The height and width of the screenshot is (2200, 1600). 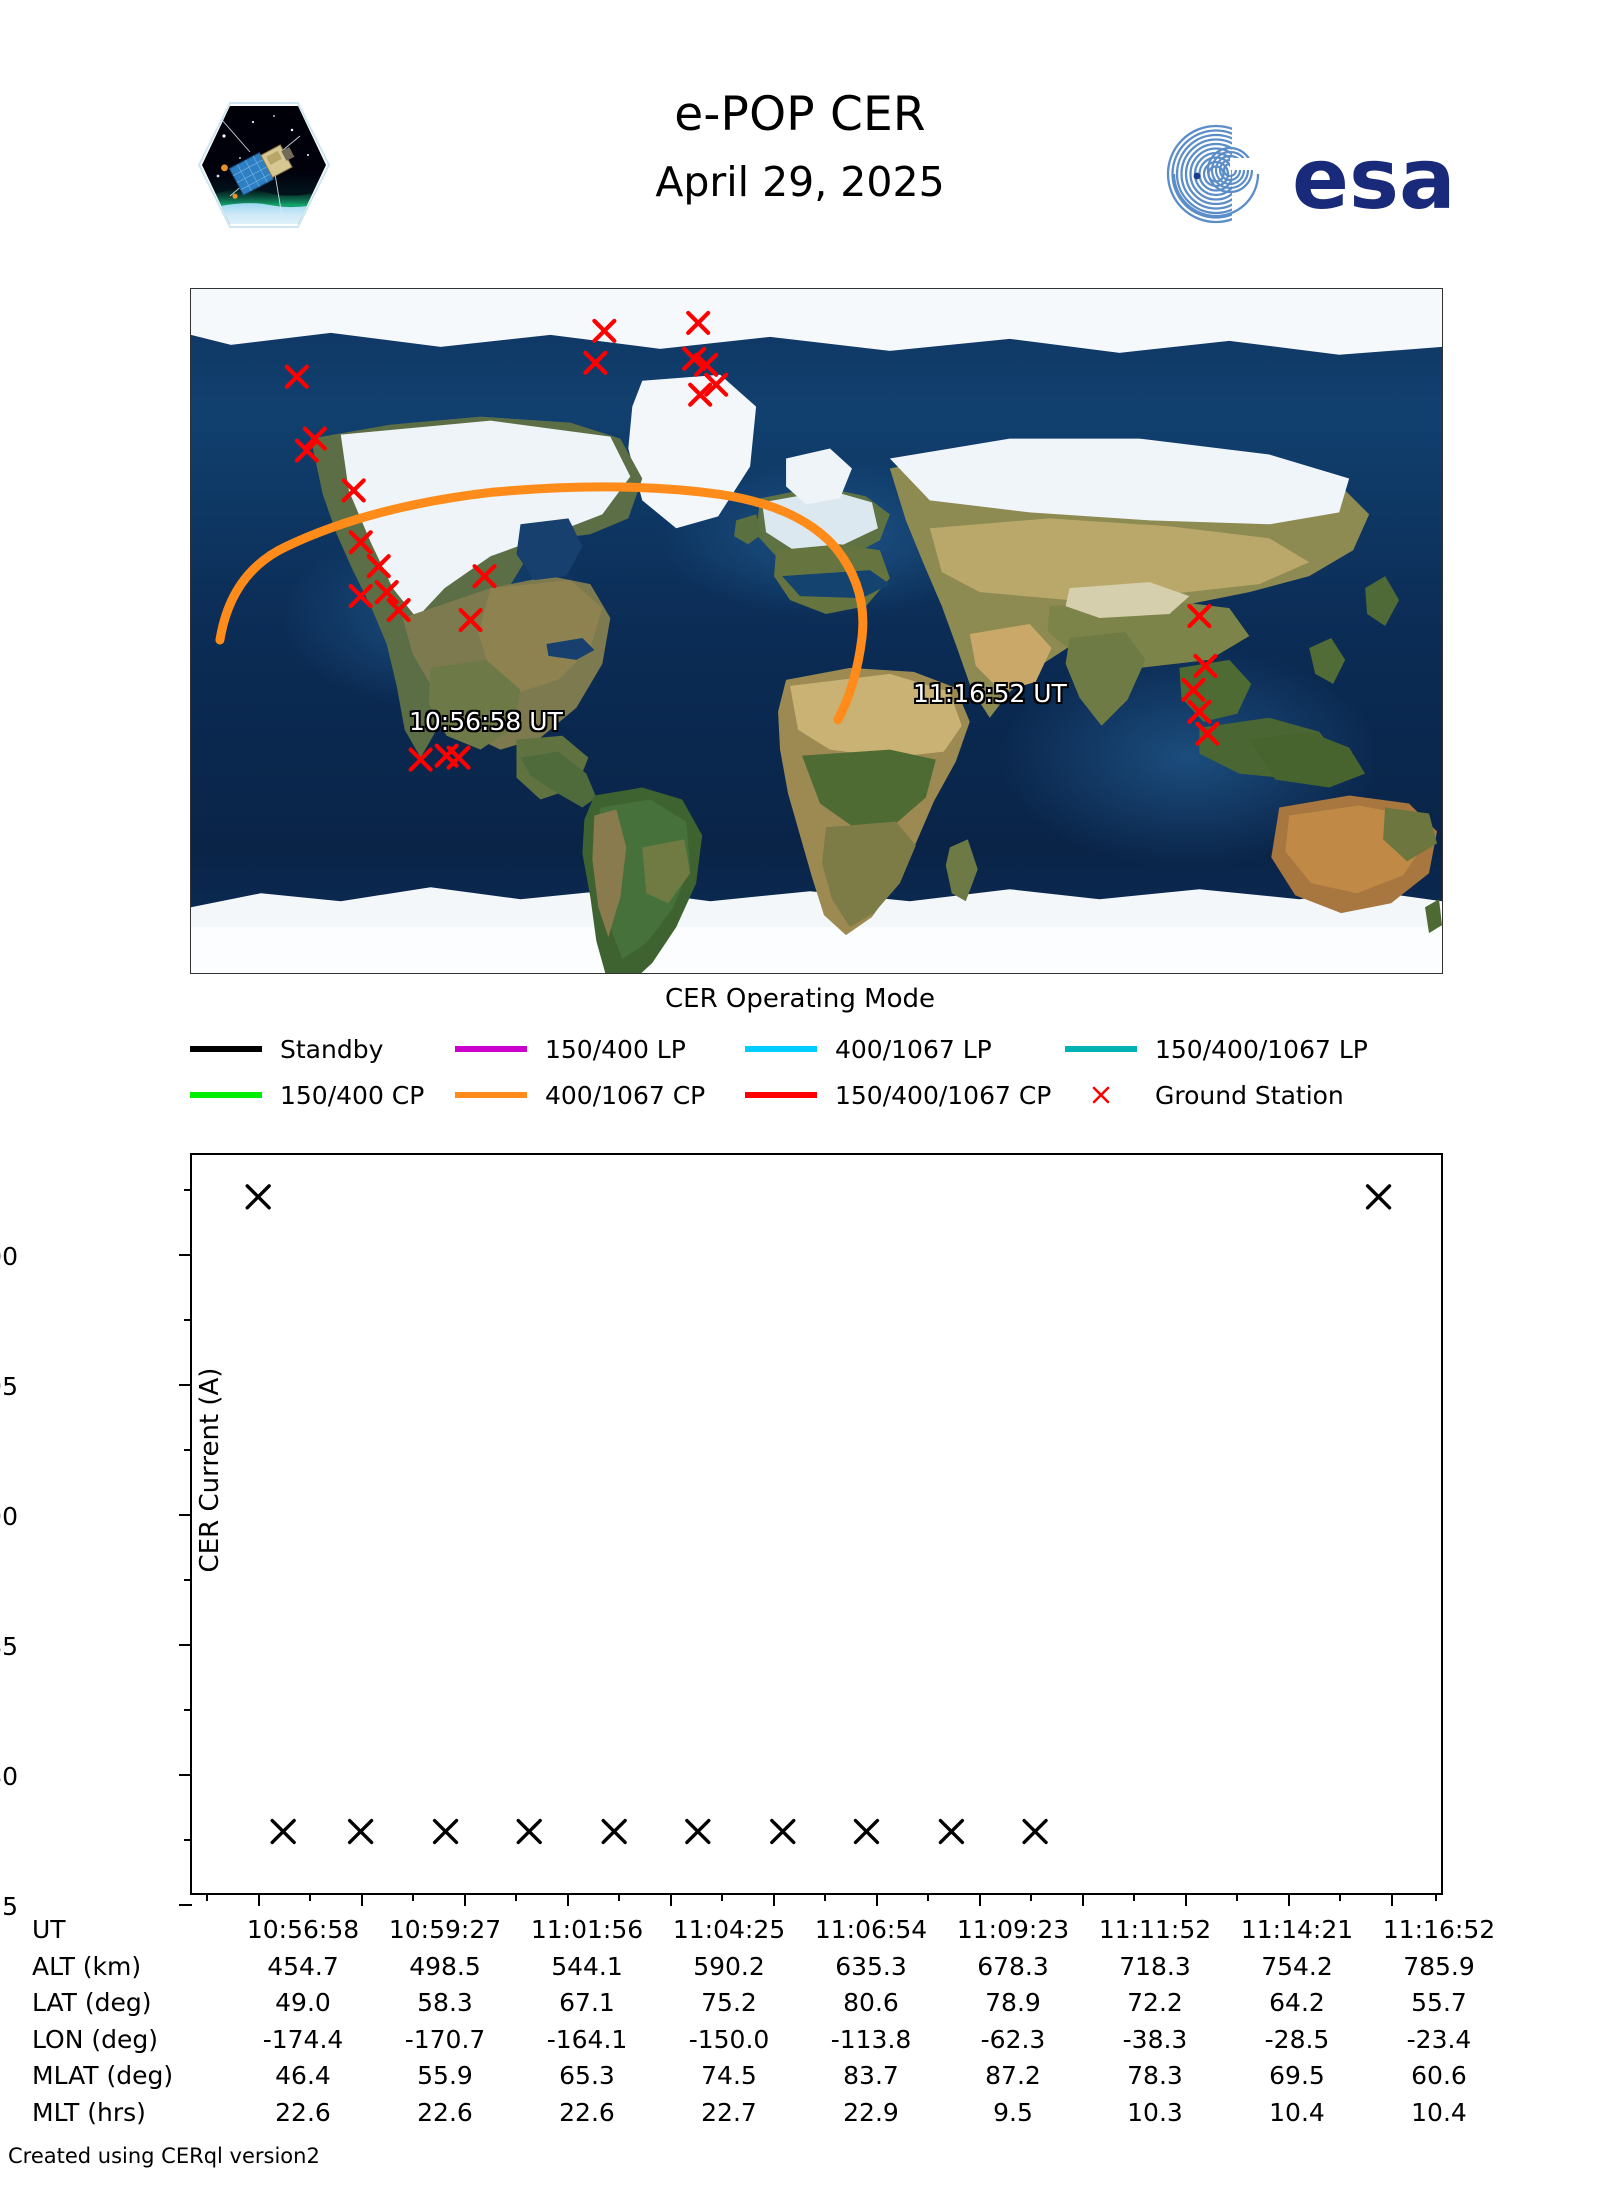 What do you see at coordinates (905, 1095) in the screenshot?
I see `legend-item-150-400-1067-cp: 150/400/1067 CP` at bounding box center [905, 1095].